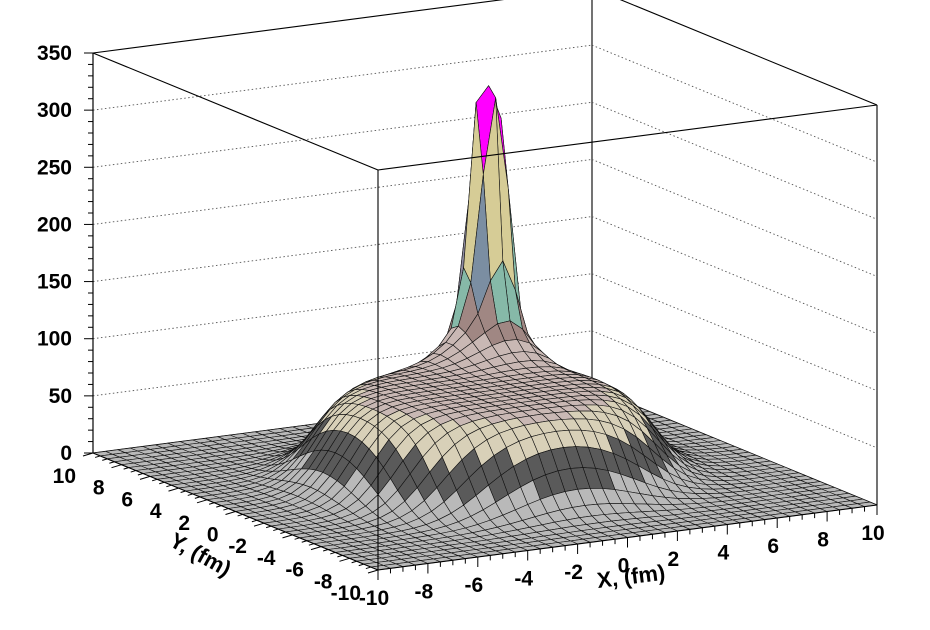 The height and width of the screenshot is (630, 930). I want to click on z-axis: 0 50 100 150 200 250 300 350, so click(65, 253).